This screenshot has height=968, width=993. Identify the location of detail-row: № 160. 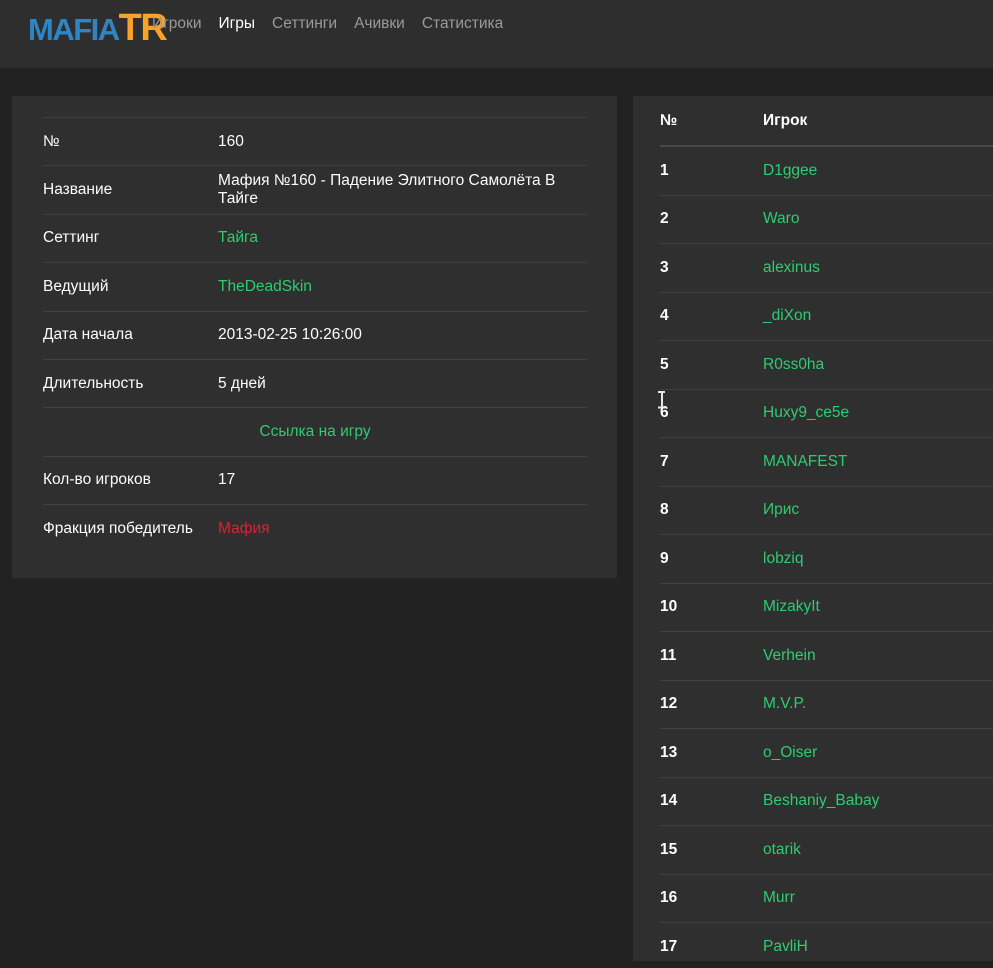
(315, 141).